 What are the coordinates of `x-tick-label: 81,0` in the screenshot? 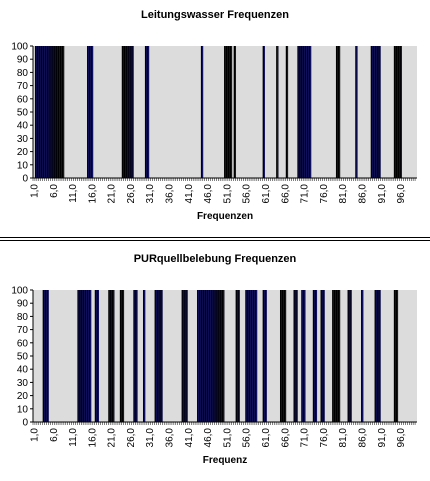 It's located at (343, 194).